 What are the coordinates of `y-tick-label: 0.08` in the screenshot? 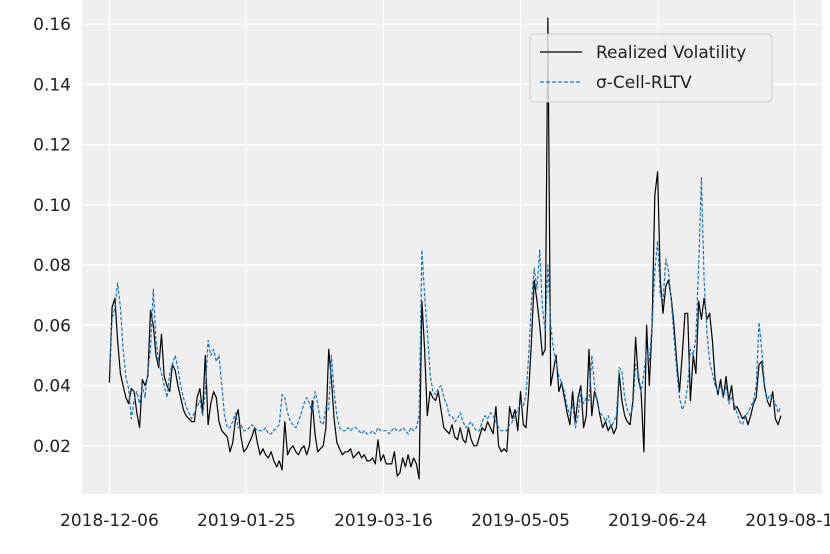 It's located at (52, 266).